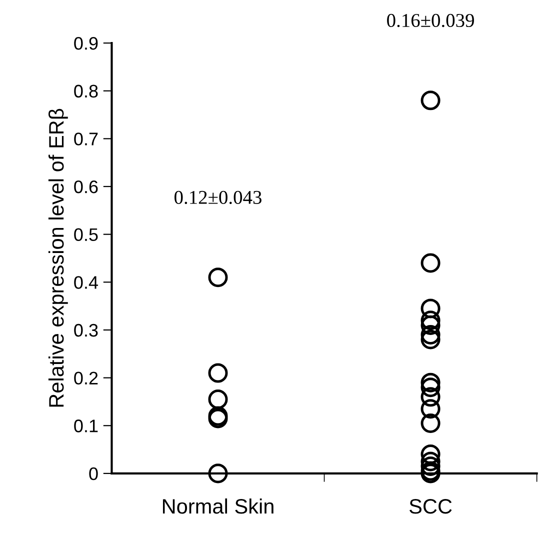  I want to click on y-tick-label: 0.3, so click(86, 330).